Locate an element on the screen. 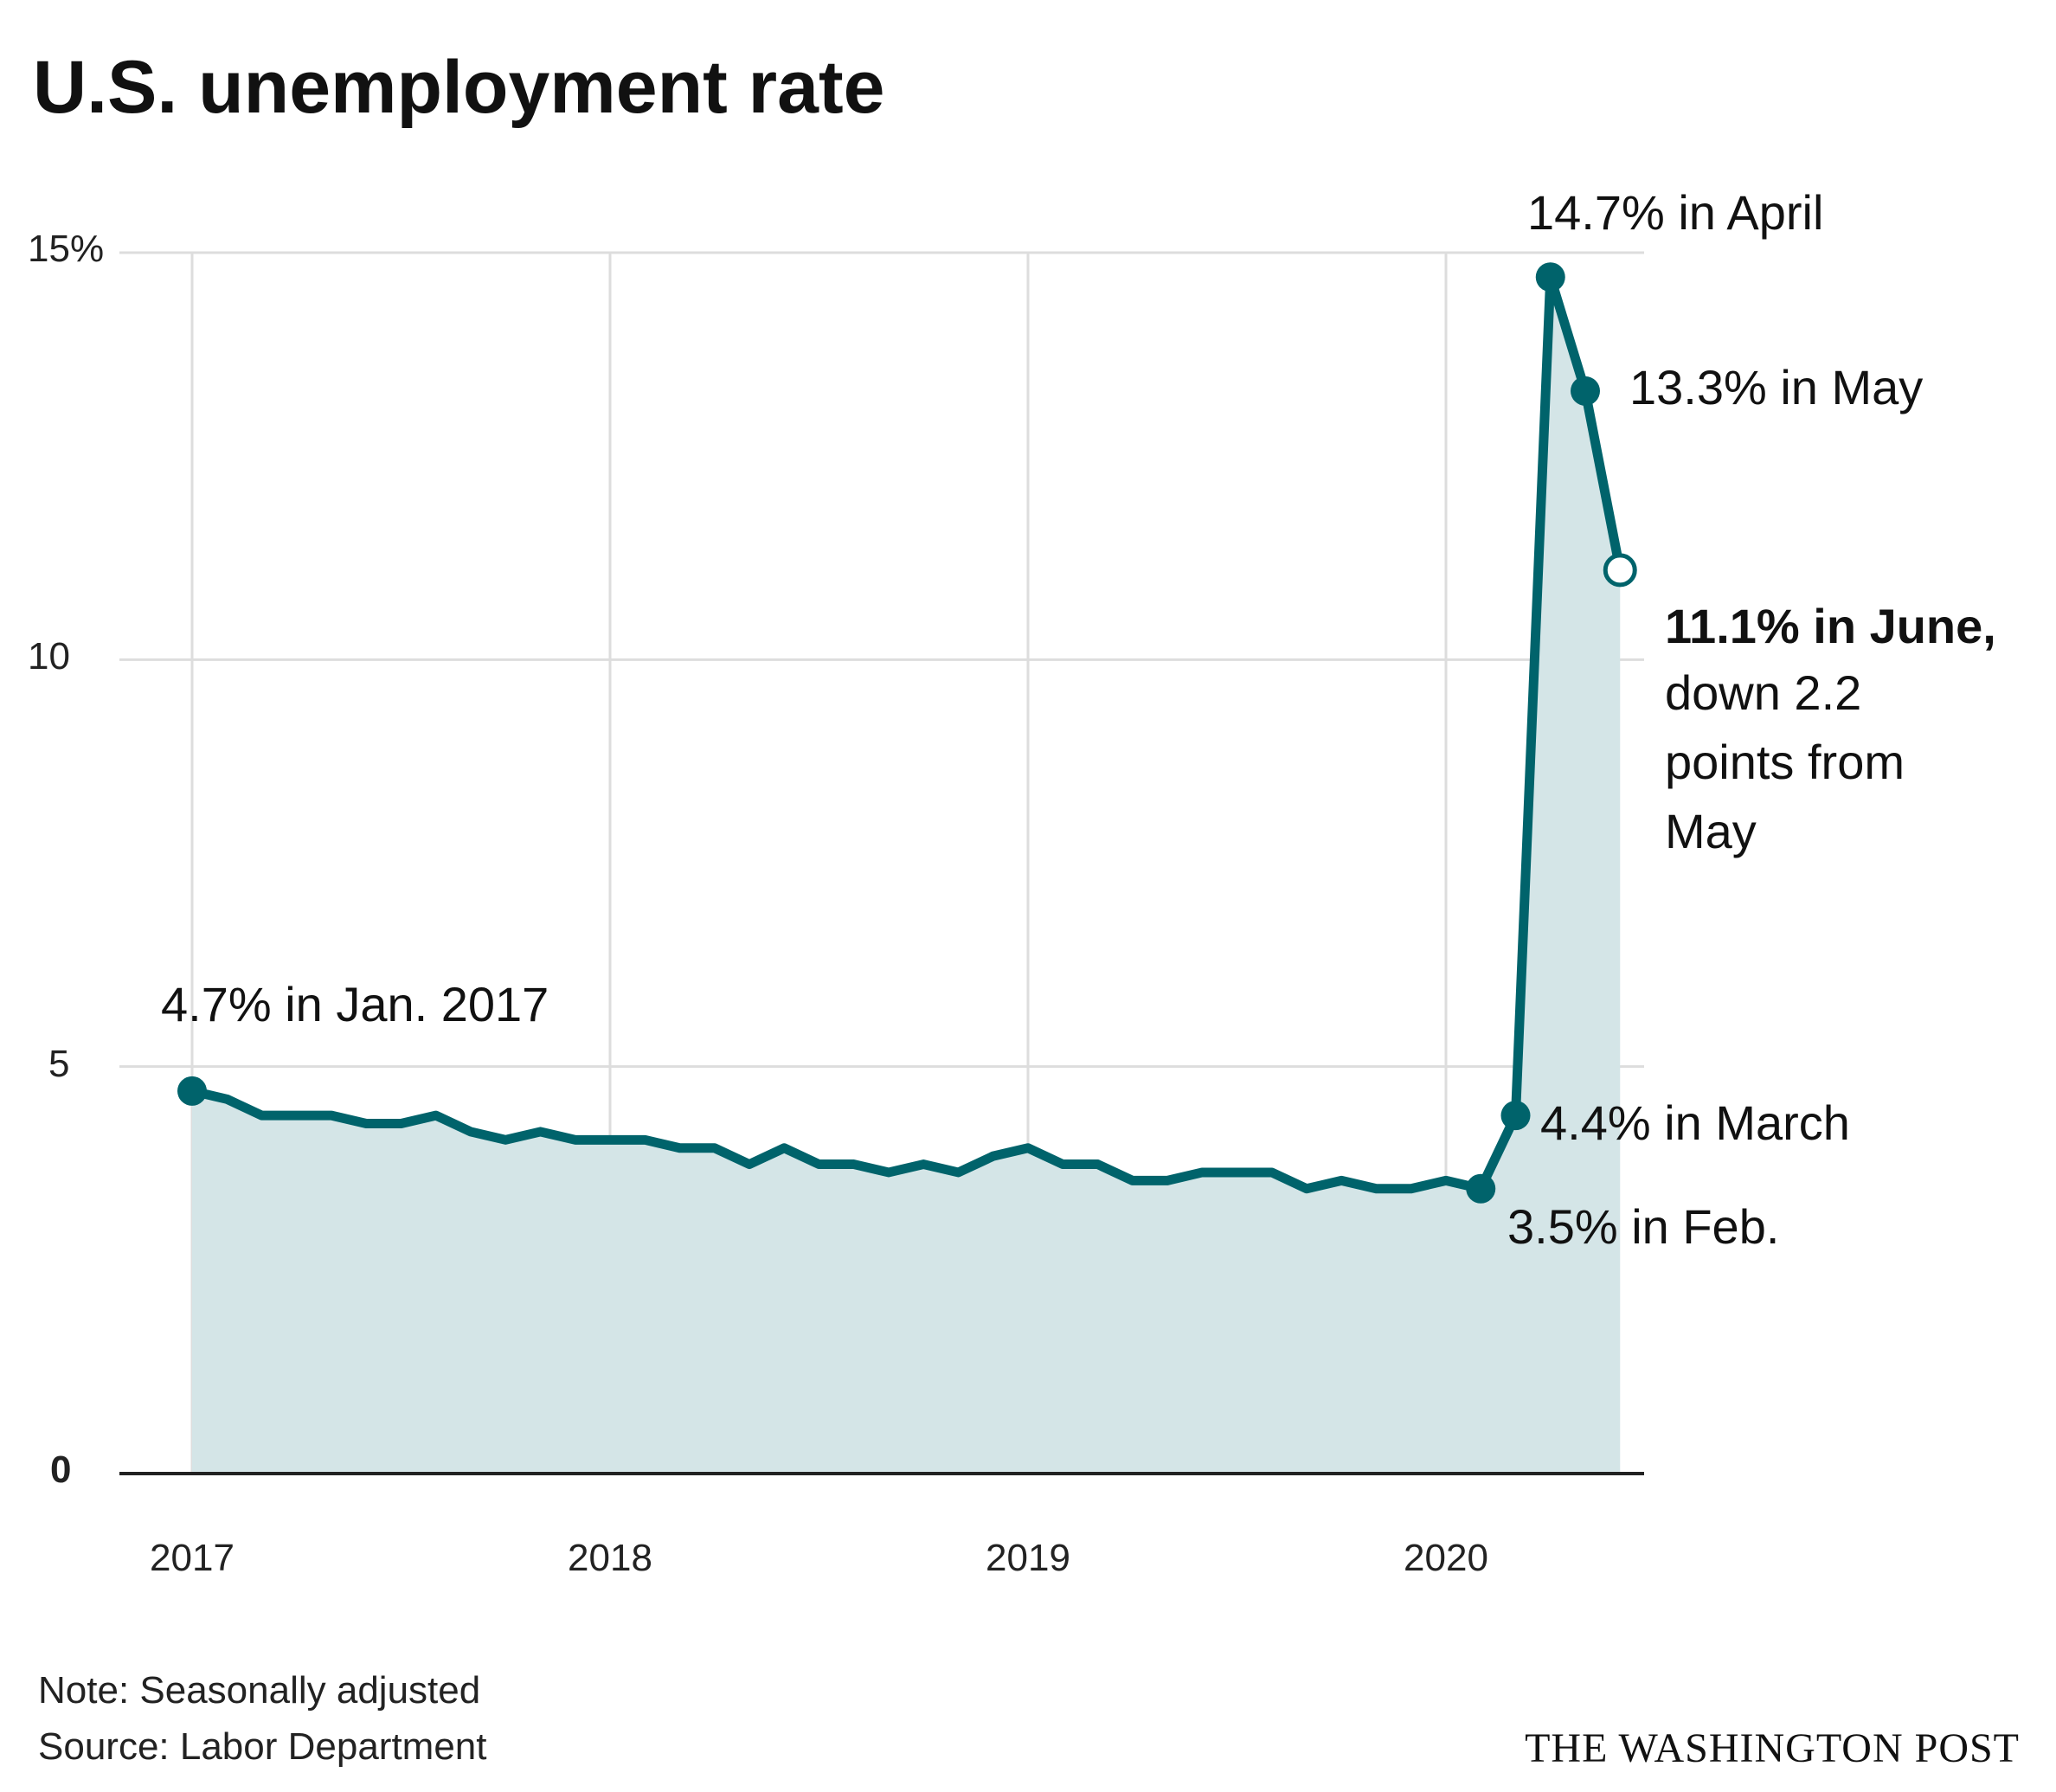 This screenshot has height=1792, width=2056. annotation-feb: 3.5% in Feb. is located at coordinates (1643, 1226).